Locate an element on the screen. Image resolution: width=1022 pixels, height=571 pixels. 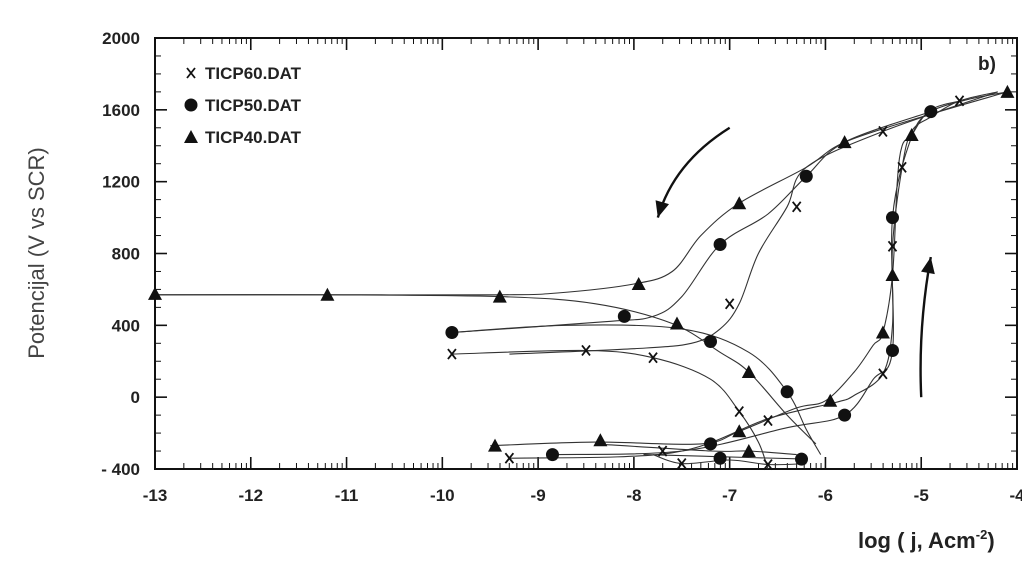
x-axis-title-main: log ( j, Acm is located at coordinates (917, 540).